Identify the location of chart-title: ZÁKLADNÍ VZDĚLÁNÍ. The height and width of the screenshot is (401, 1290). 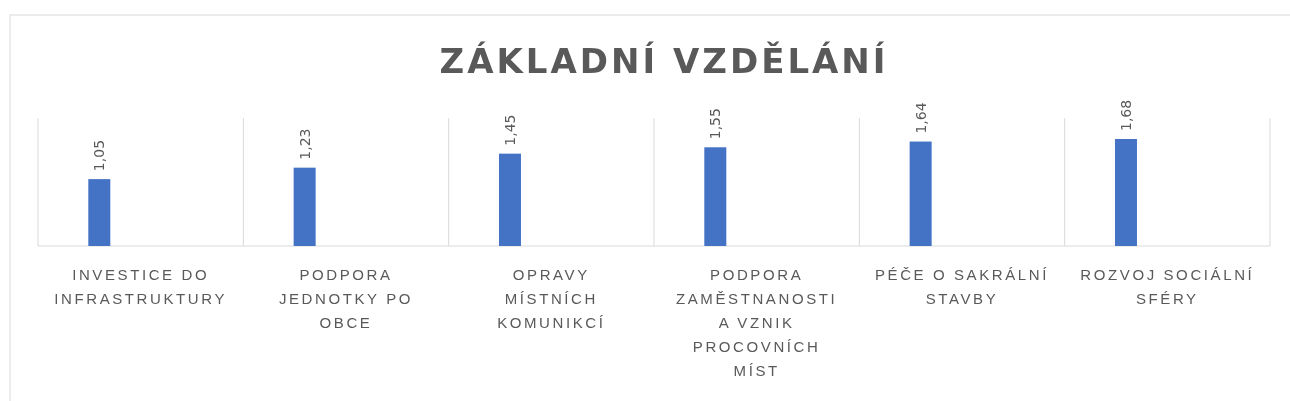
(664, 61).